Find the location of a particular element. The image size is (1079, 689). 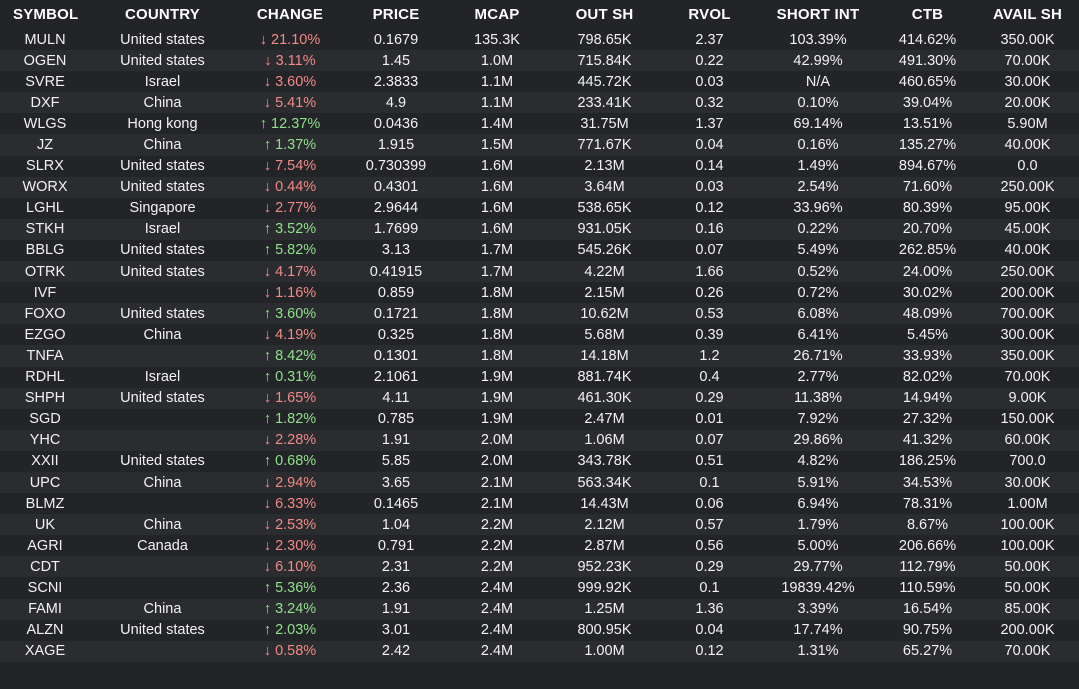

column-header-country: COUNTRY is located at coordinates (162, 14).